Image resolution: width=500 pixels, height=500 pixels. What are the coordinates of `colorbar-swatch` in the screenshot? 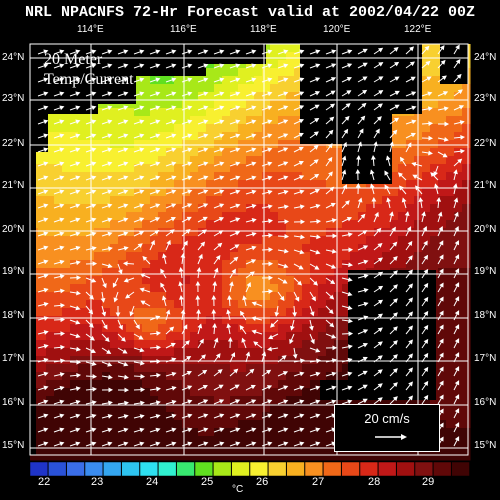 It's located at (75, 469).